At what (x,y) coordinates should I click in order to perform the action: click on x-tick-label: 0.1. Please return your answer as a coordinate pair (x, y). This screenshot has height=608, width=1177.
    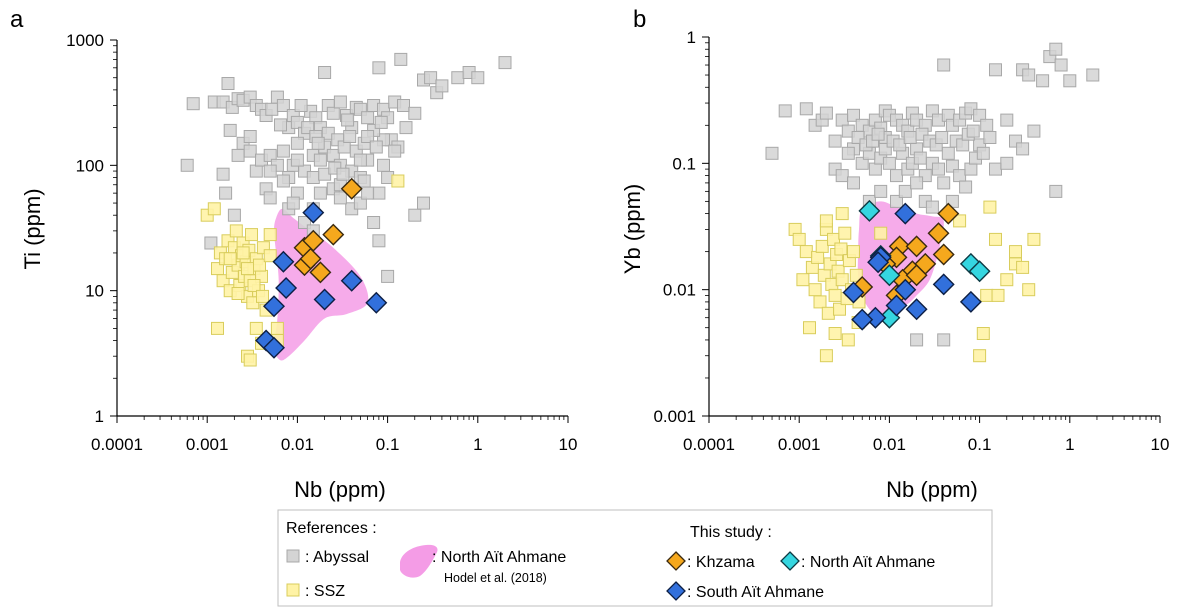
    Looking at the image, I should click on (388, 444).